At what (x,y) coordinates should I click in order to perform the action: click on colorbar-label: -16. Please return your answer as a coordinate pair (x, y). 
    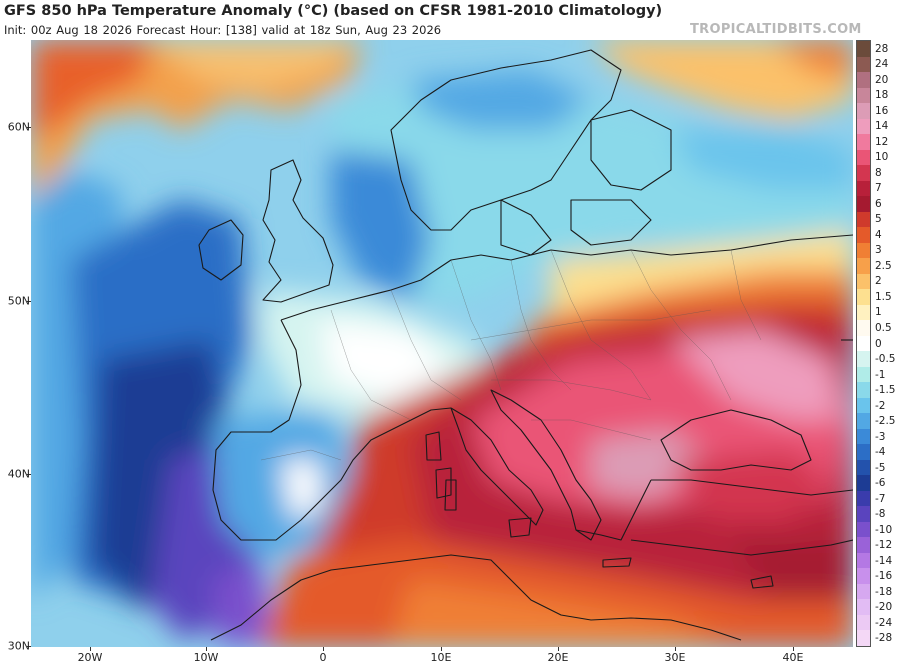
    Looking at the image, I should click on (884, 576).